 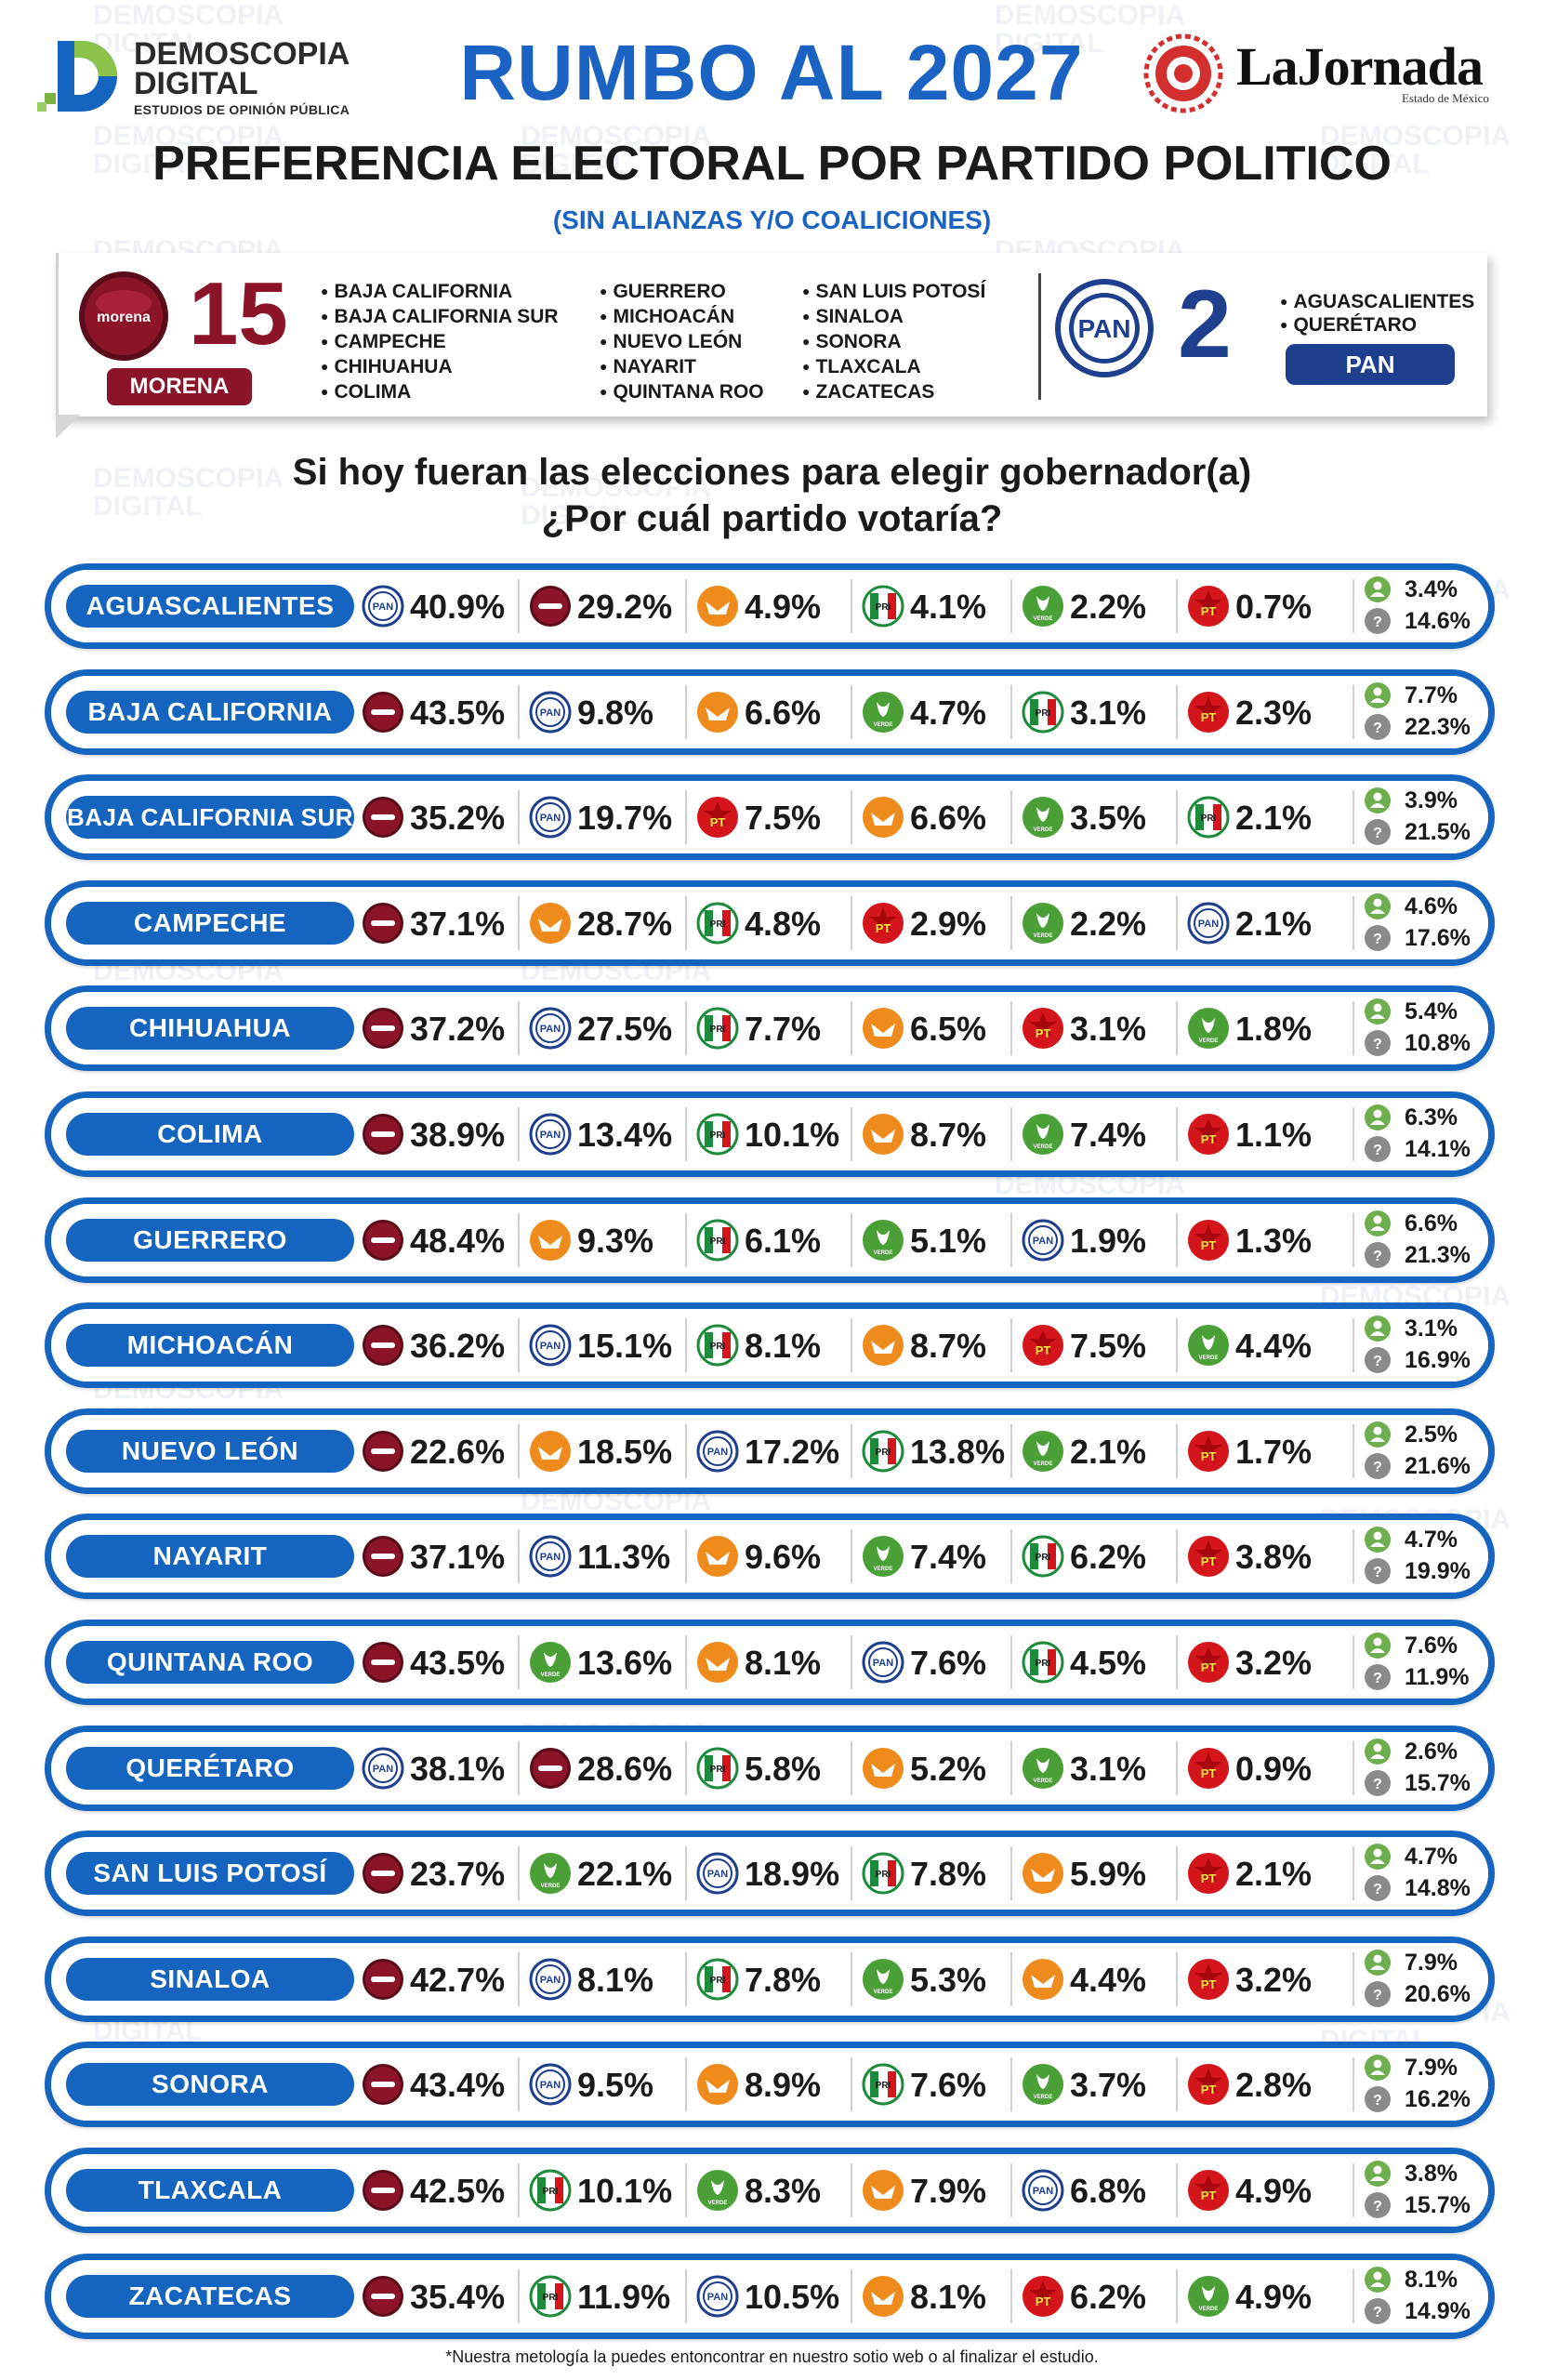 I want to click on other-cell: 7.9%? 16.2%, so click(x=1419, y=2085).